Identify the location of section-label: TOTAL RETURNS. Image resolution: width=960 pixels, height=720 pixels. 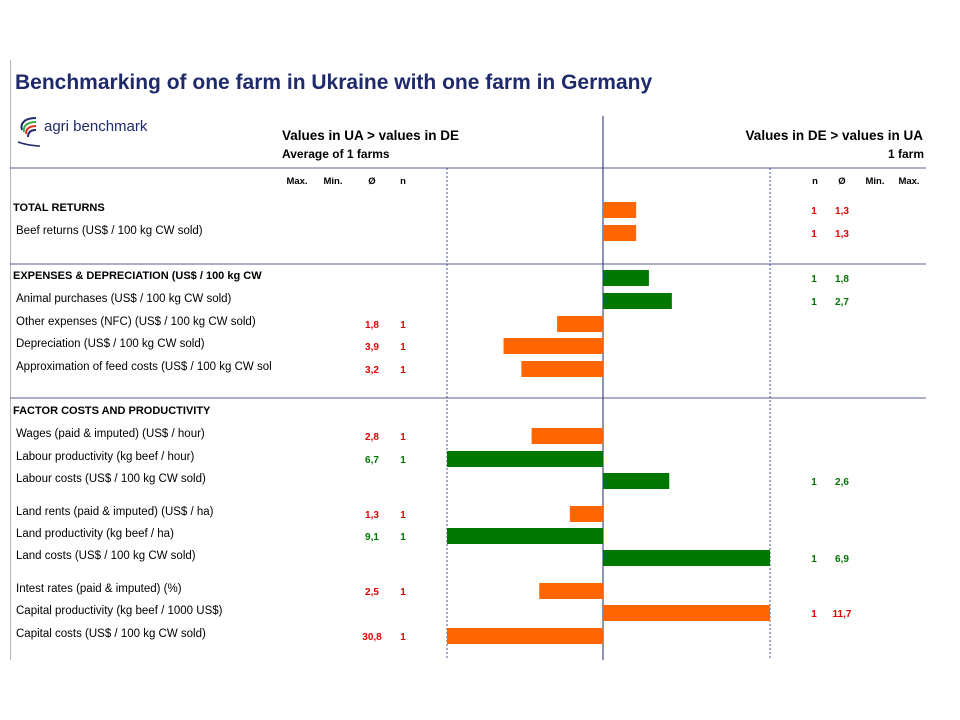
(59, 208).